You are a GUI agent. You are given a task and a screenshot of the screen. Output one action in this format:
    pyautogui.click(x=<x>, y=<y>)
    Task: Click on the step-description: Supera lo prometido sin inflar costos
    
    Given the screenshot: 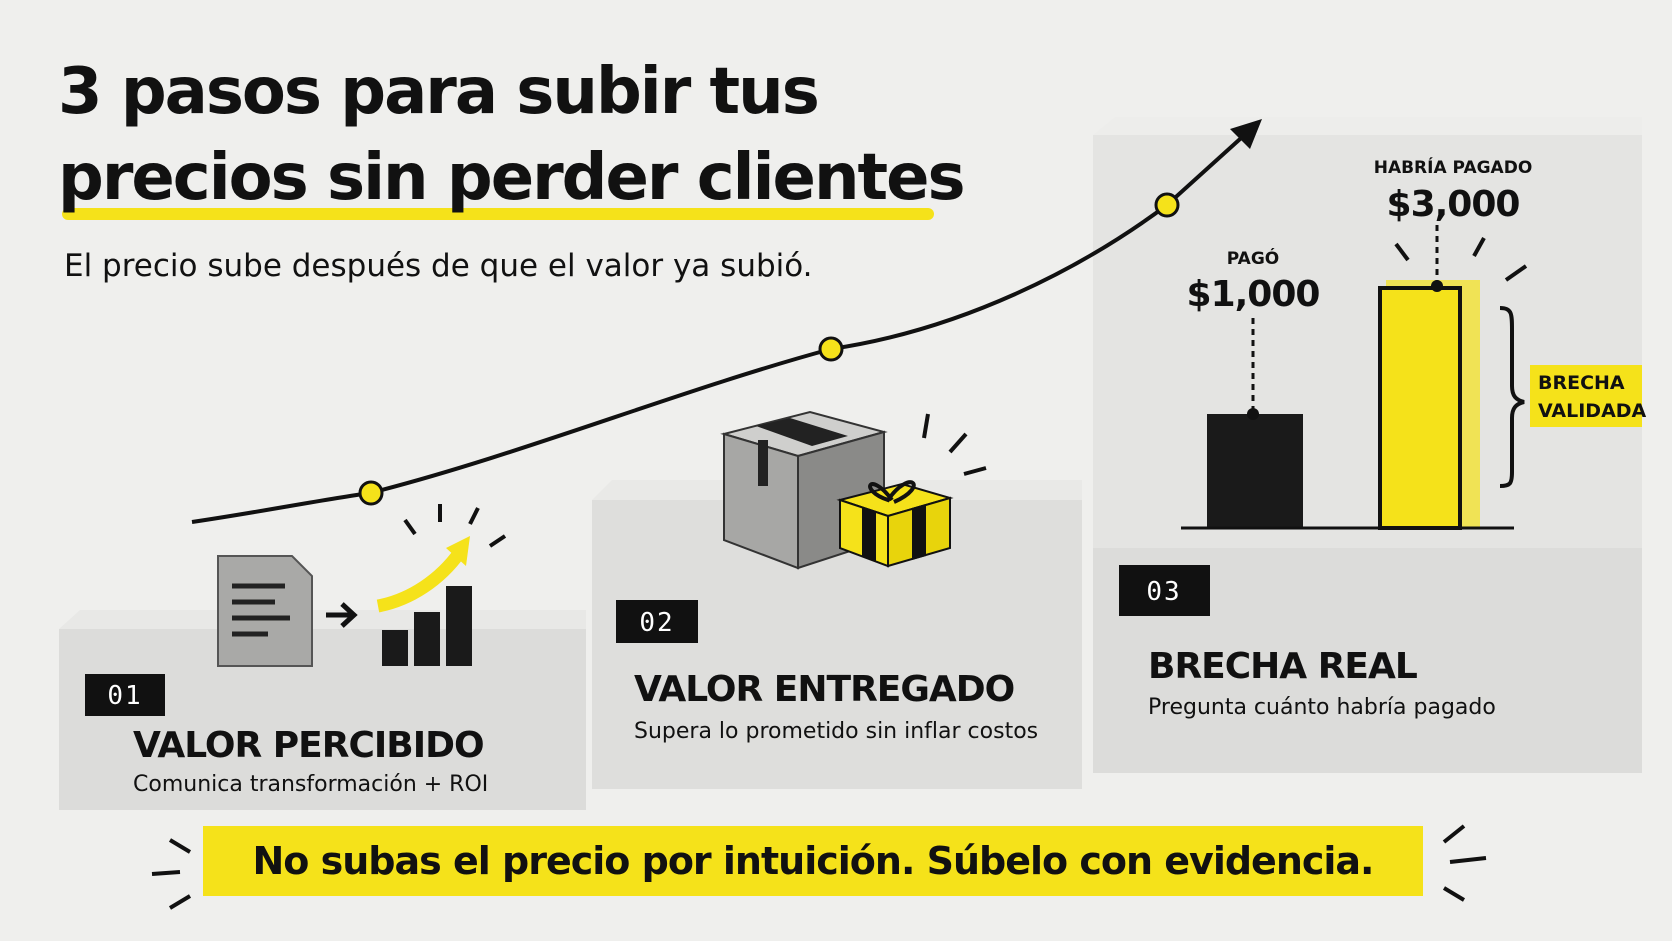 What is the action you would take?
    pyautogui.click(x=836, y=731)
    